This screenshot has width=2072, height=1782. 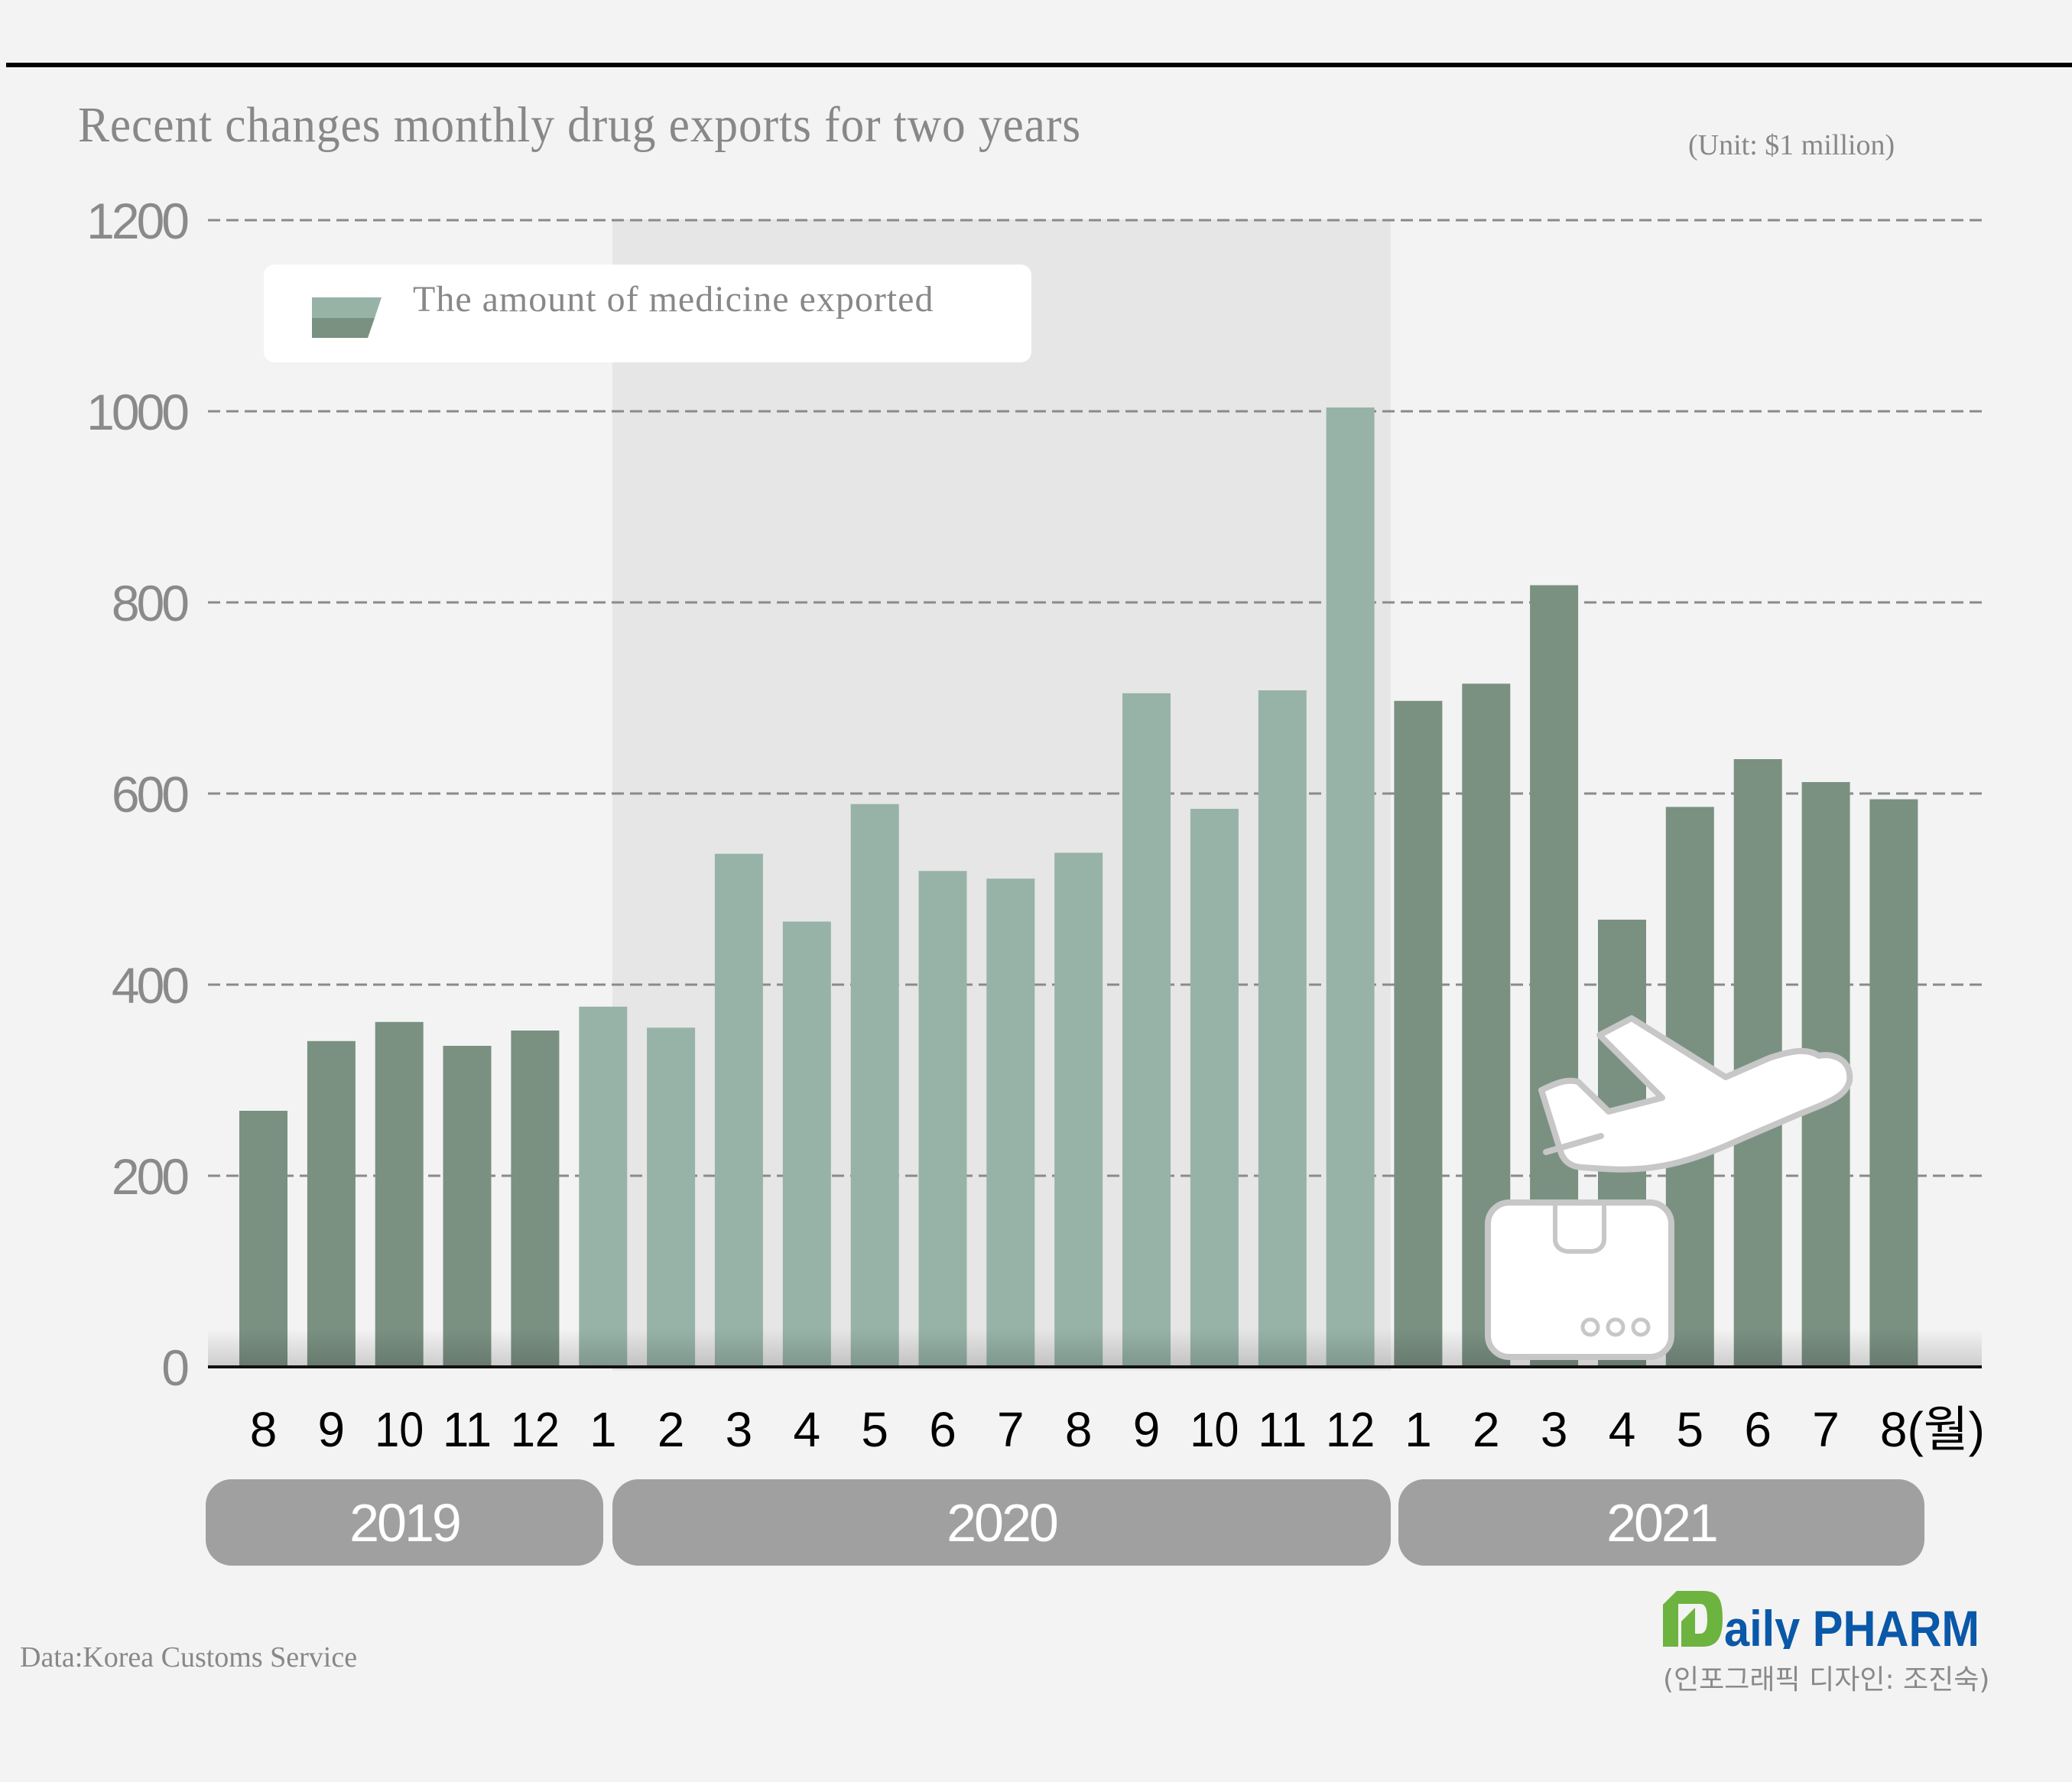 I want to click on y-tick-label: 600, so click(x=150, y=795).